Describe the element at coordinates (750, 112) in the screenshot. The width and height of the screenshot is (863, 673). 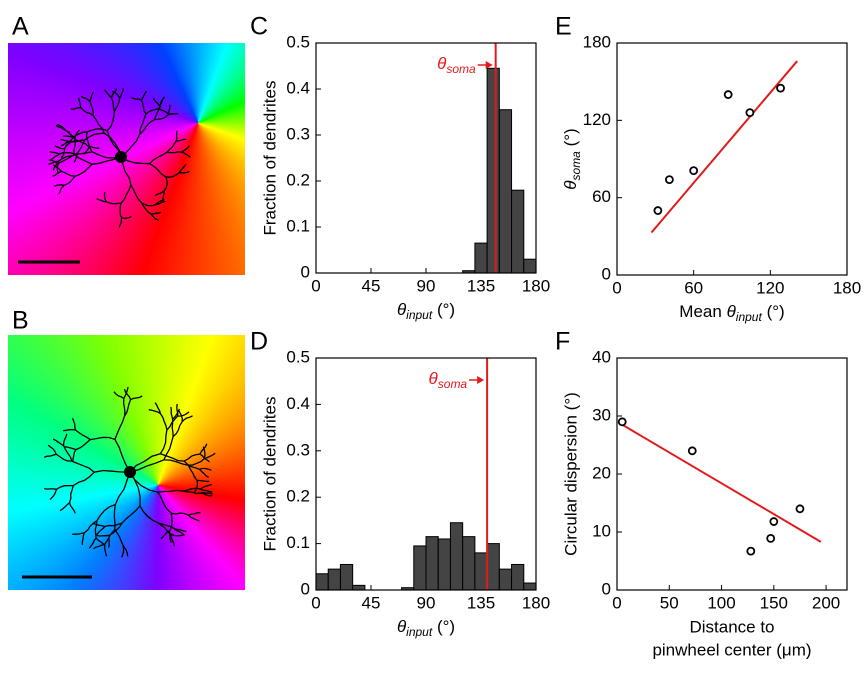
I see `point` at that location.